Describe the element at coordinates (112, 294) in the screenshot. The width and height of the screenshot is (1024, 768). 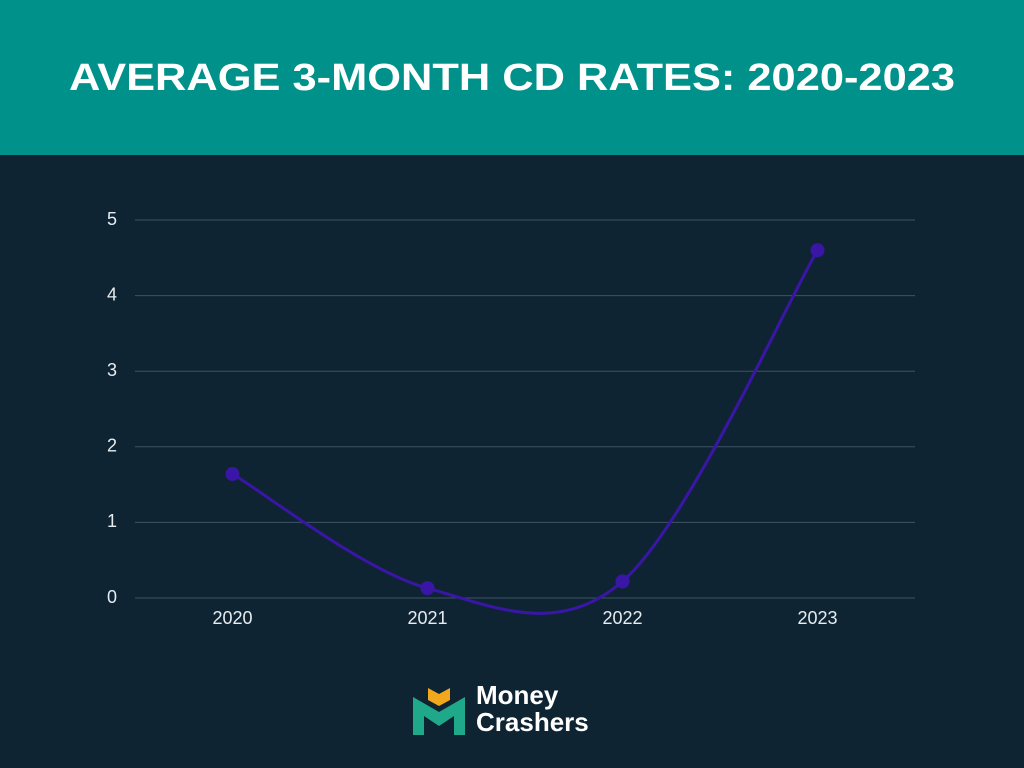
I see `y-tick-label: 4` at that location.